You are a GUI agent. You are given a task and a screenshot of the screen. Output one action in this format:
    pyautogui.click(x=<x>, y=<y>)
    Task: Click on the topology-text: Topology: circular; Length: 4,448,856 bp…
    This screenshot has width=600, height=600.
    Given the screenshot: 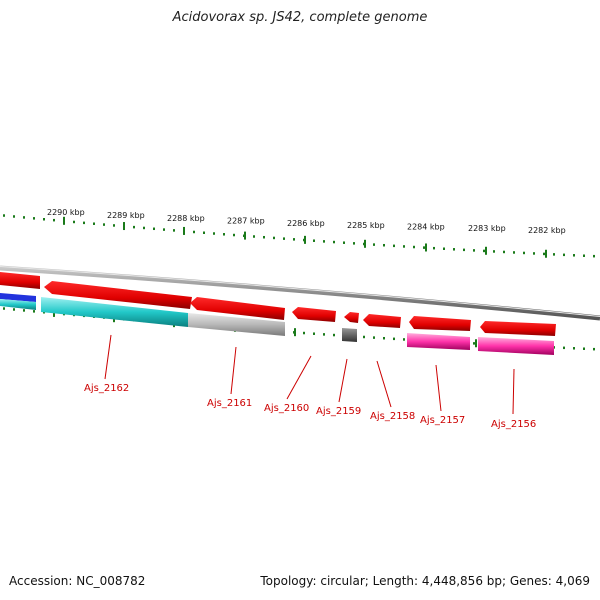 What is the action you would take?
    pyautogui.click(x=425, y=581)
    